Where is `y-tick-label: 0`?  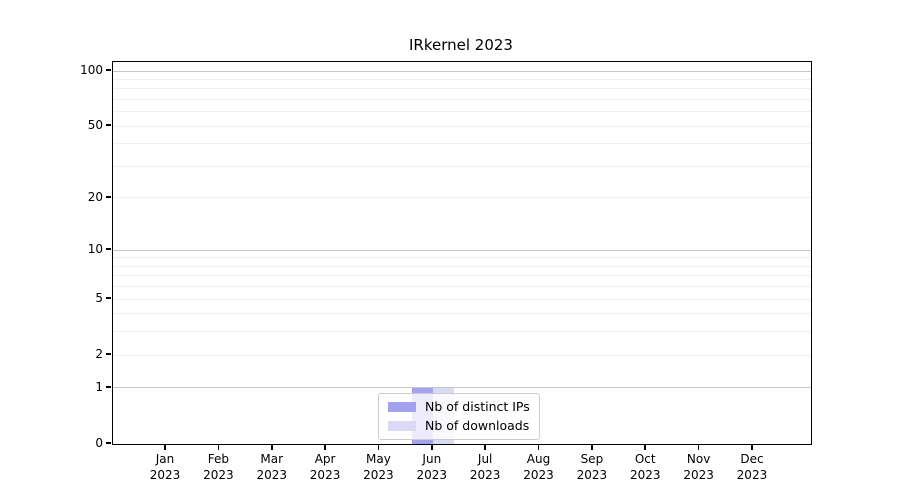
y-tick-label: 0 is located at coordinates (99, 443).